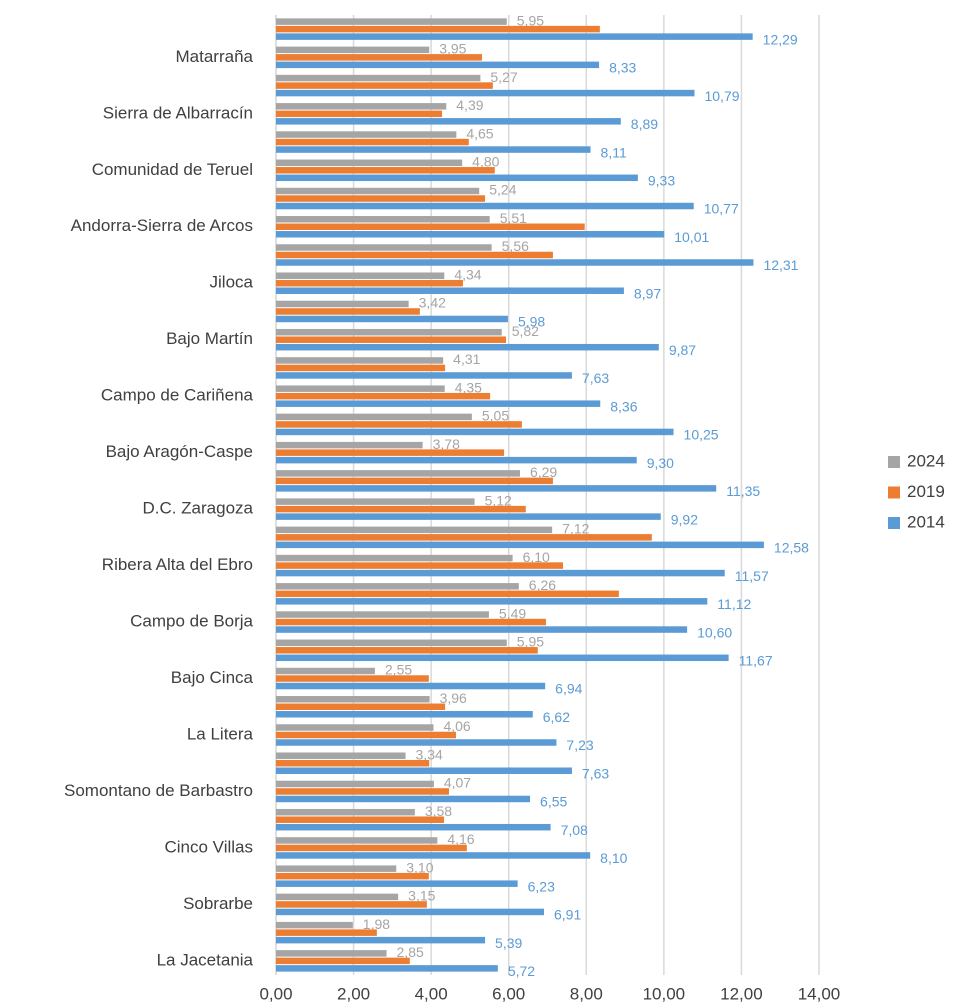 Image resolution: width=958 pixels, height=1005 pixels. Describe the element at coordinates (684, 519) in the screenshot. I see `value-label: 9,92` at that location.